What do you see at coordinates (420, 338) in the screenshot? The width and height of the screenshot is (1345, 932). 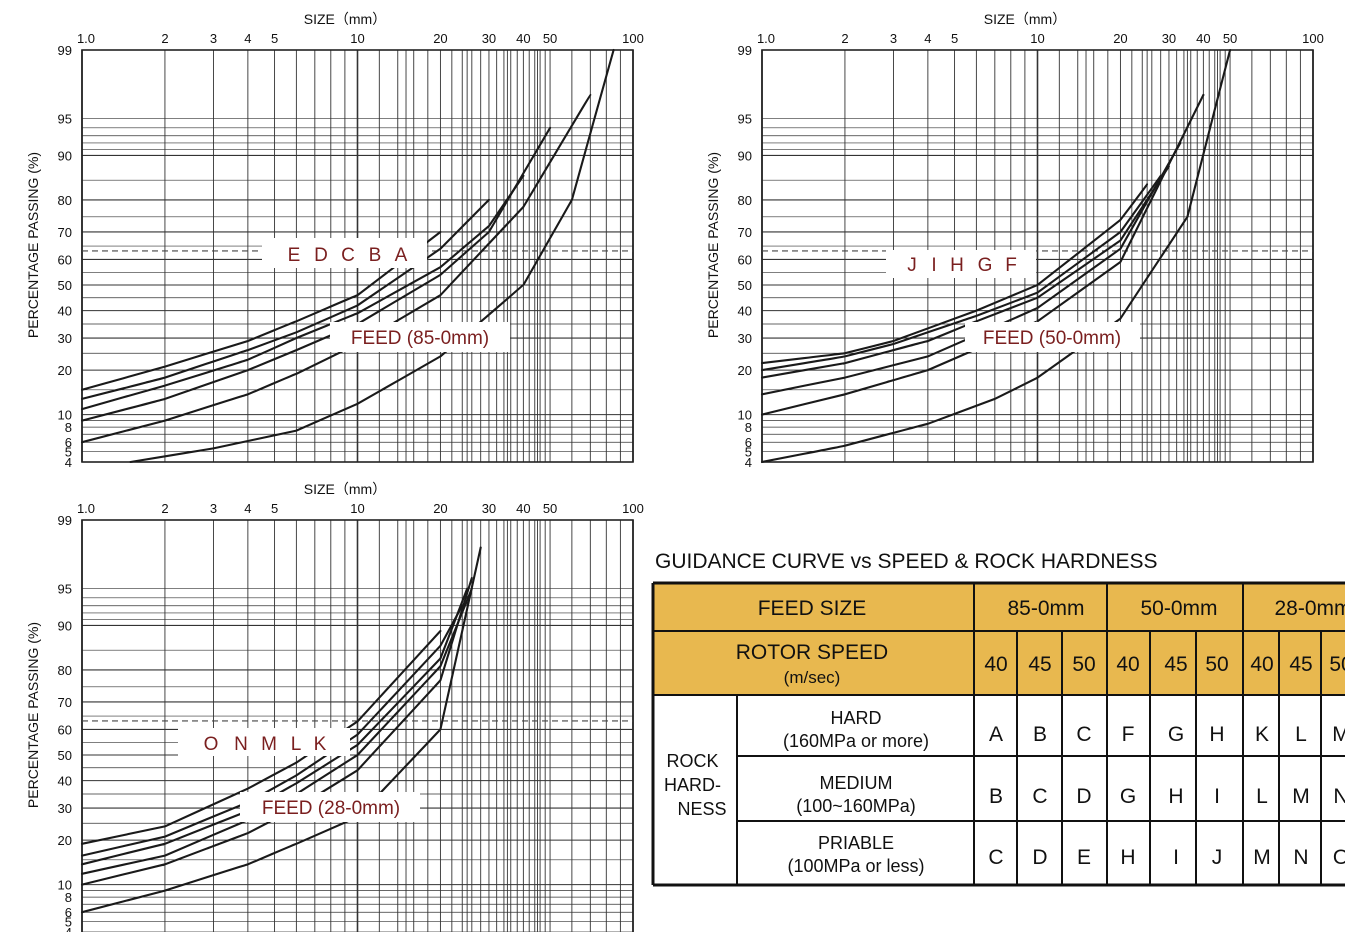 I see `feed-label: FEED (85-0mm)` at bounding box center [420, 338].